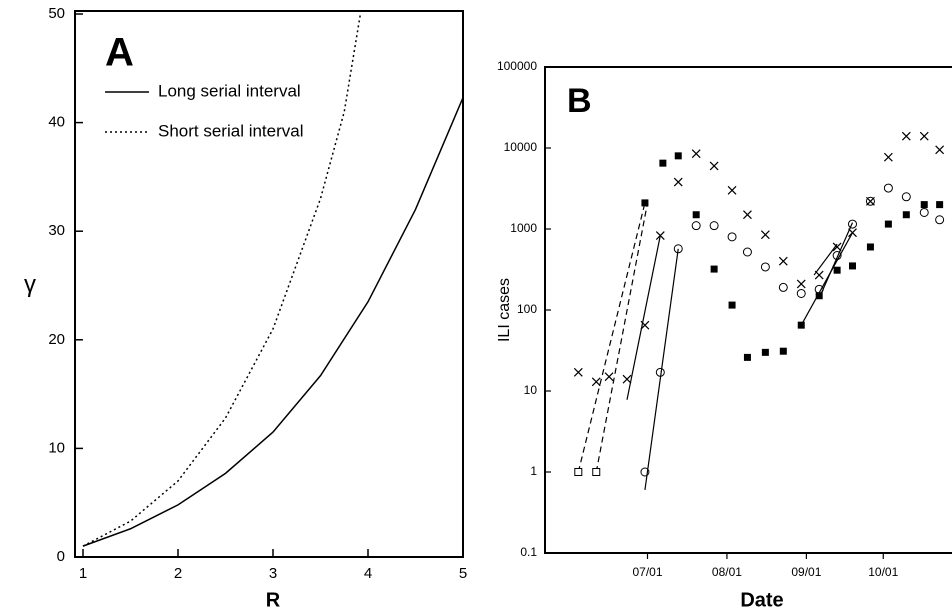  I want to click on legend-label: Long serial interval, so click(229, 90).